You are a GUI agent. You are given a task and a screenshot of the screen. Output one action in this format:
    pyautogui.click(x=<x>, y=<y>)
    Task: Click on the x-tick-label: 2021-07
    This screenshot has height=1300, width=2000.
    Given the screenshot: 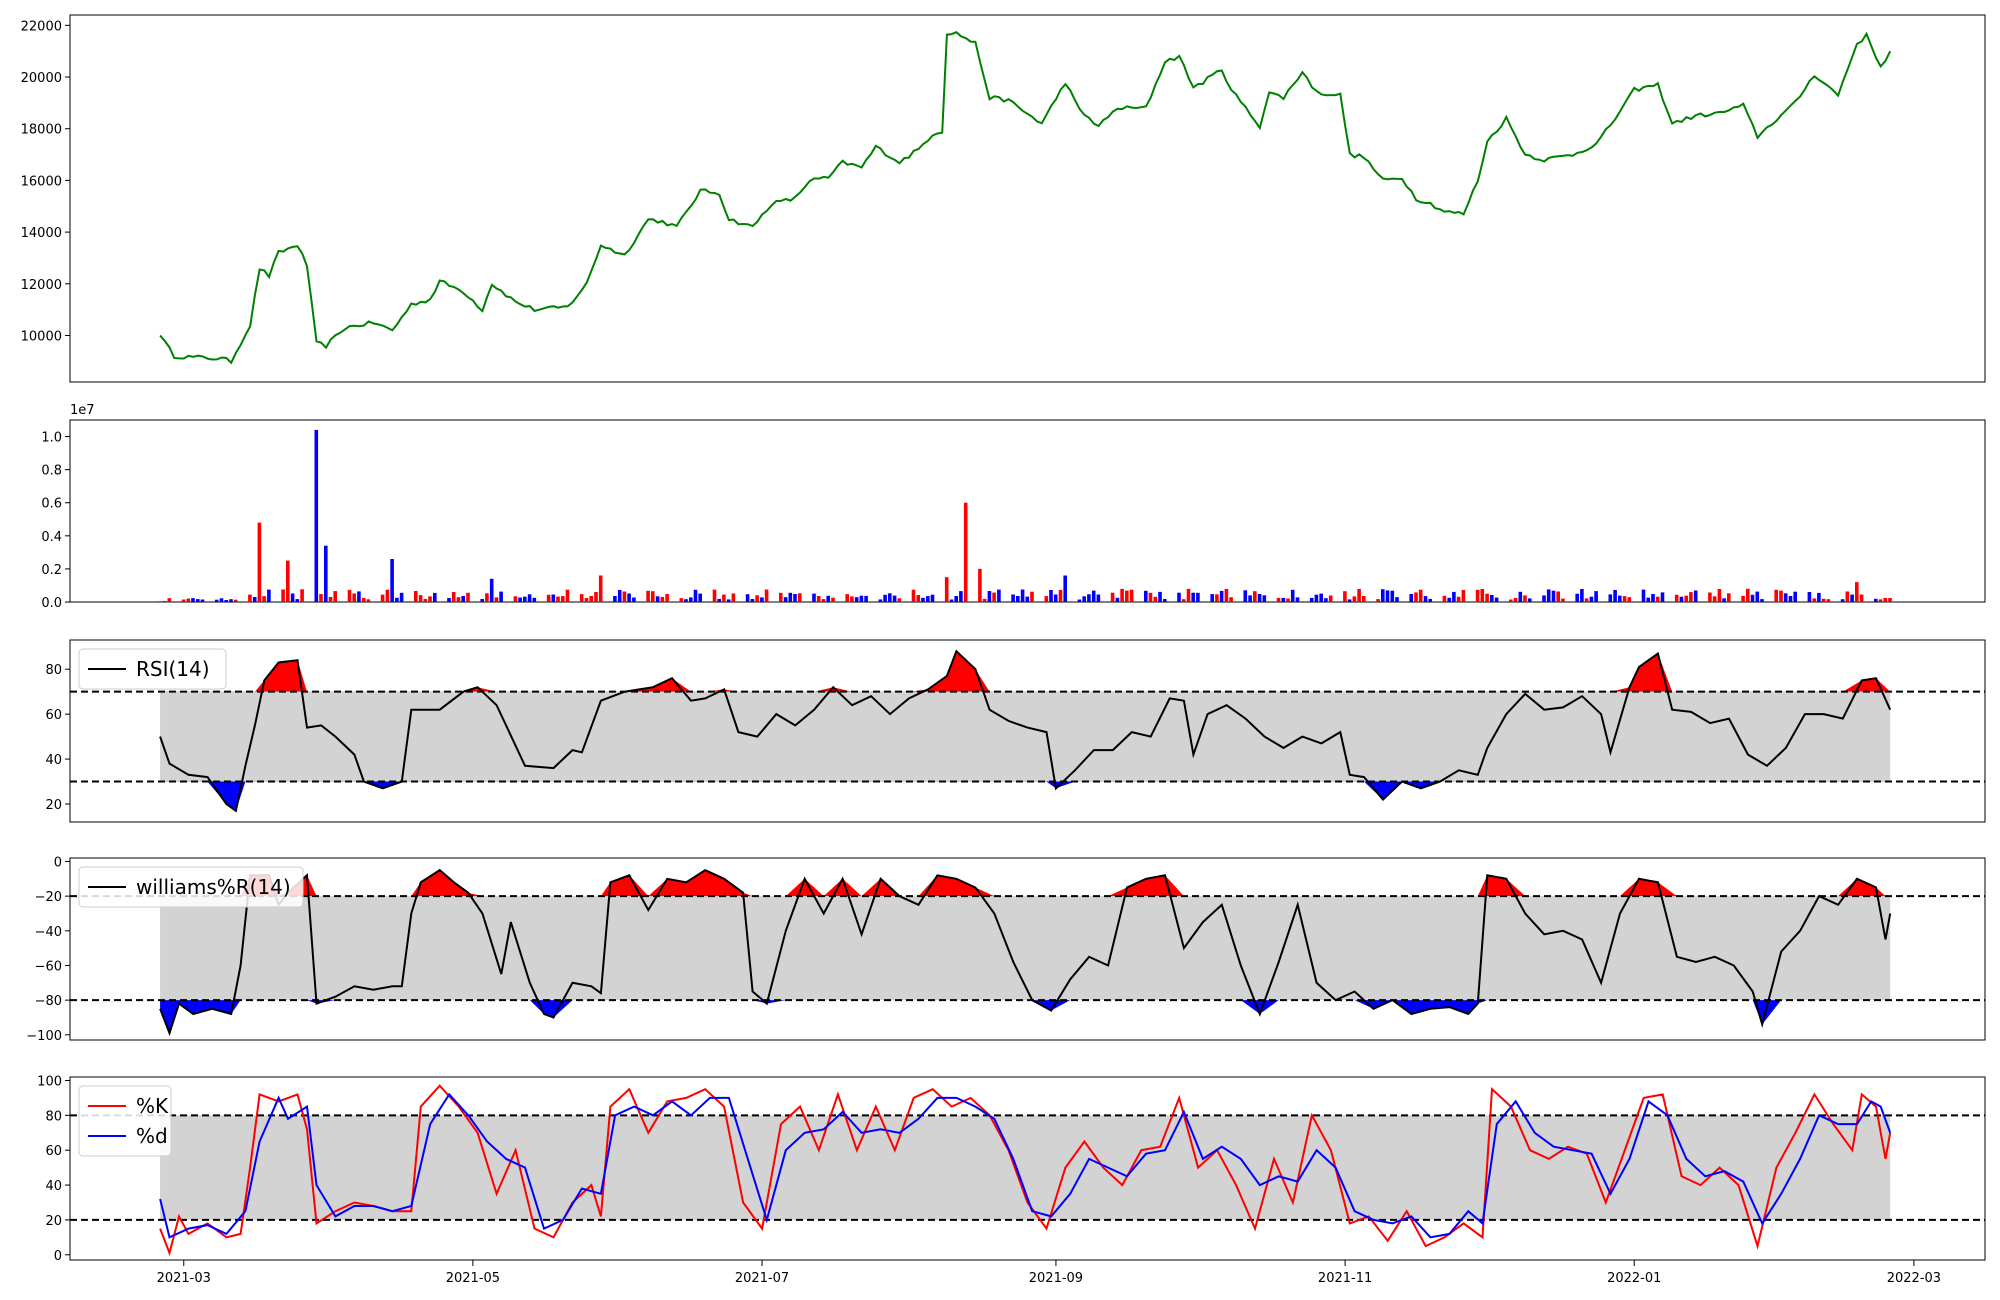 What is the action you would take?
    pyautogui.click(x=762, y=1278)
    